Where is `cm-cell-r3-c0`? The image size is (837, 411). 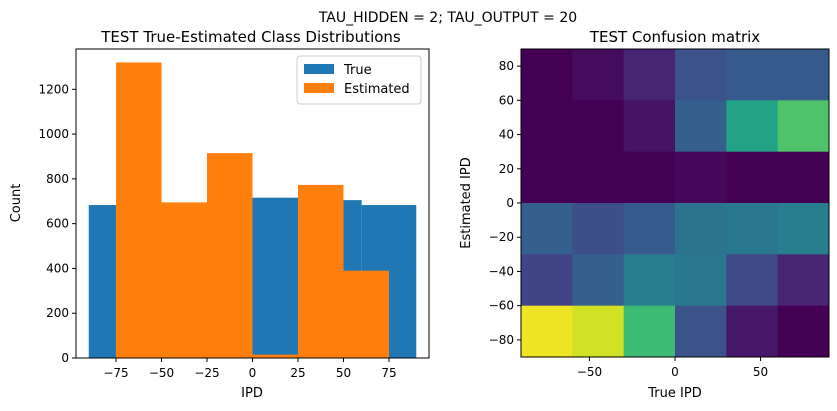
cm-cell-r3-c0 is located at coordinates (547, 229).